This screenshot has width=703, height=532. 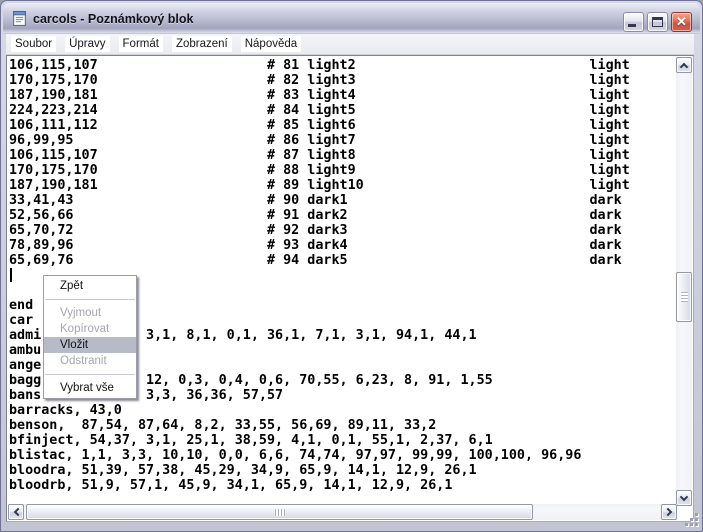 I want to click on chevron-left-icon, so click(x=18, y=512).